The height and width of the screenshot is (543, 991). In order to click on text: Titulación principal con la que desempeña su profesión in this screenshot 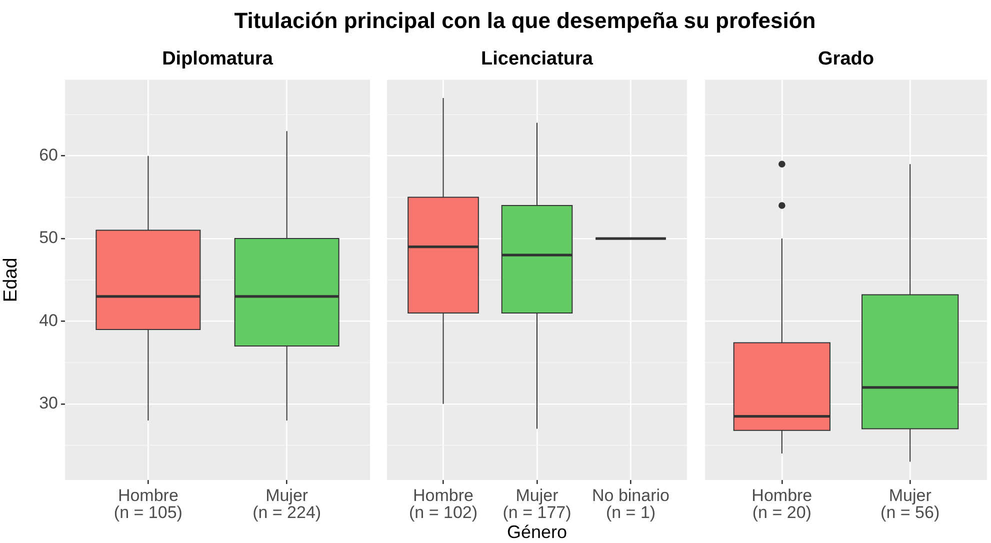, I will do `click(525, 20)`.